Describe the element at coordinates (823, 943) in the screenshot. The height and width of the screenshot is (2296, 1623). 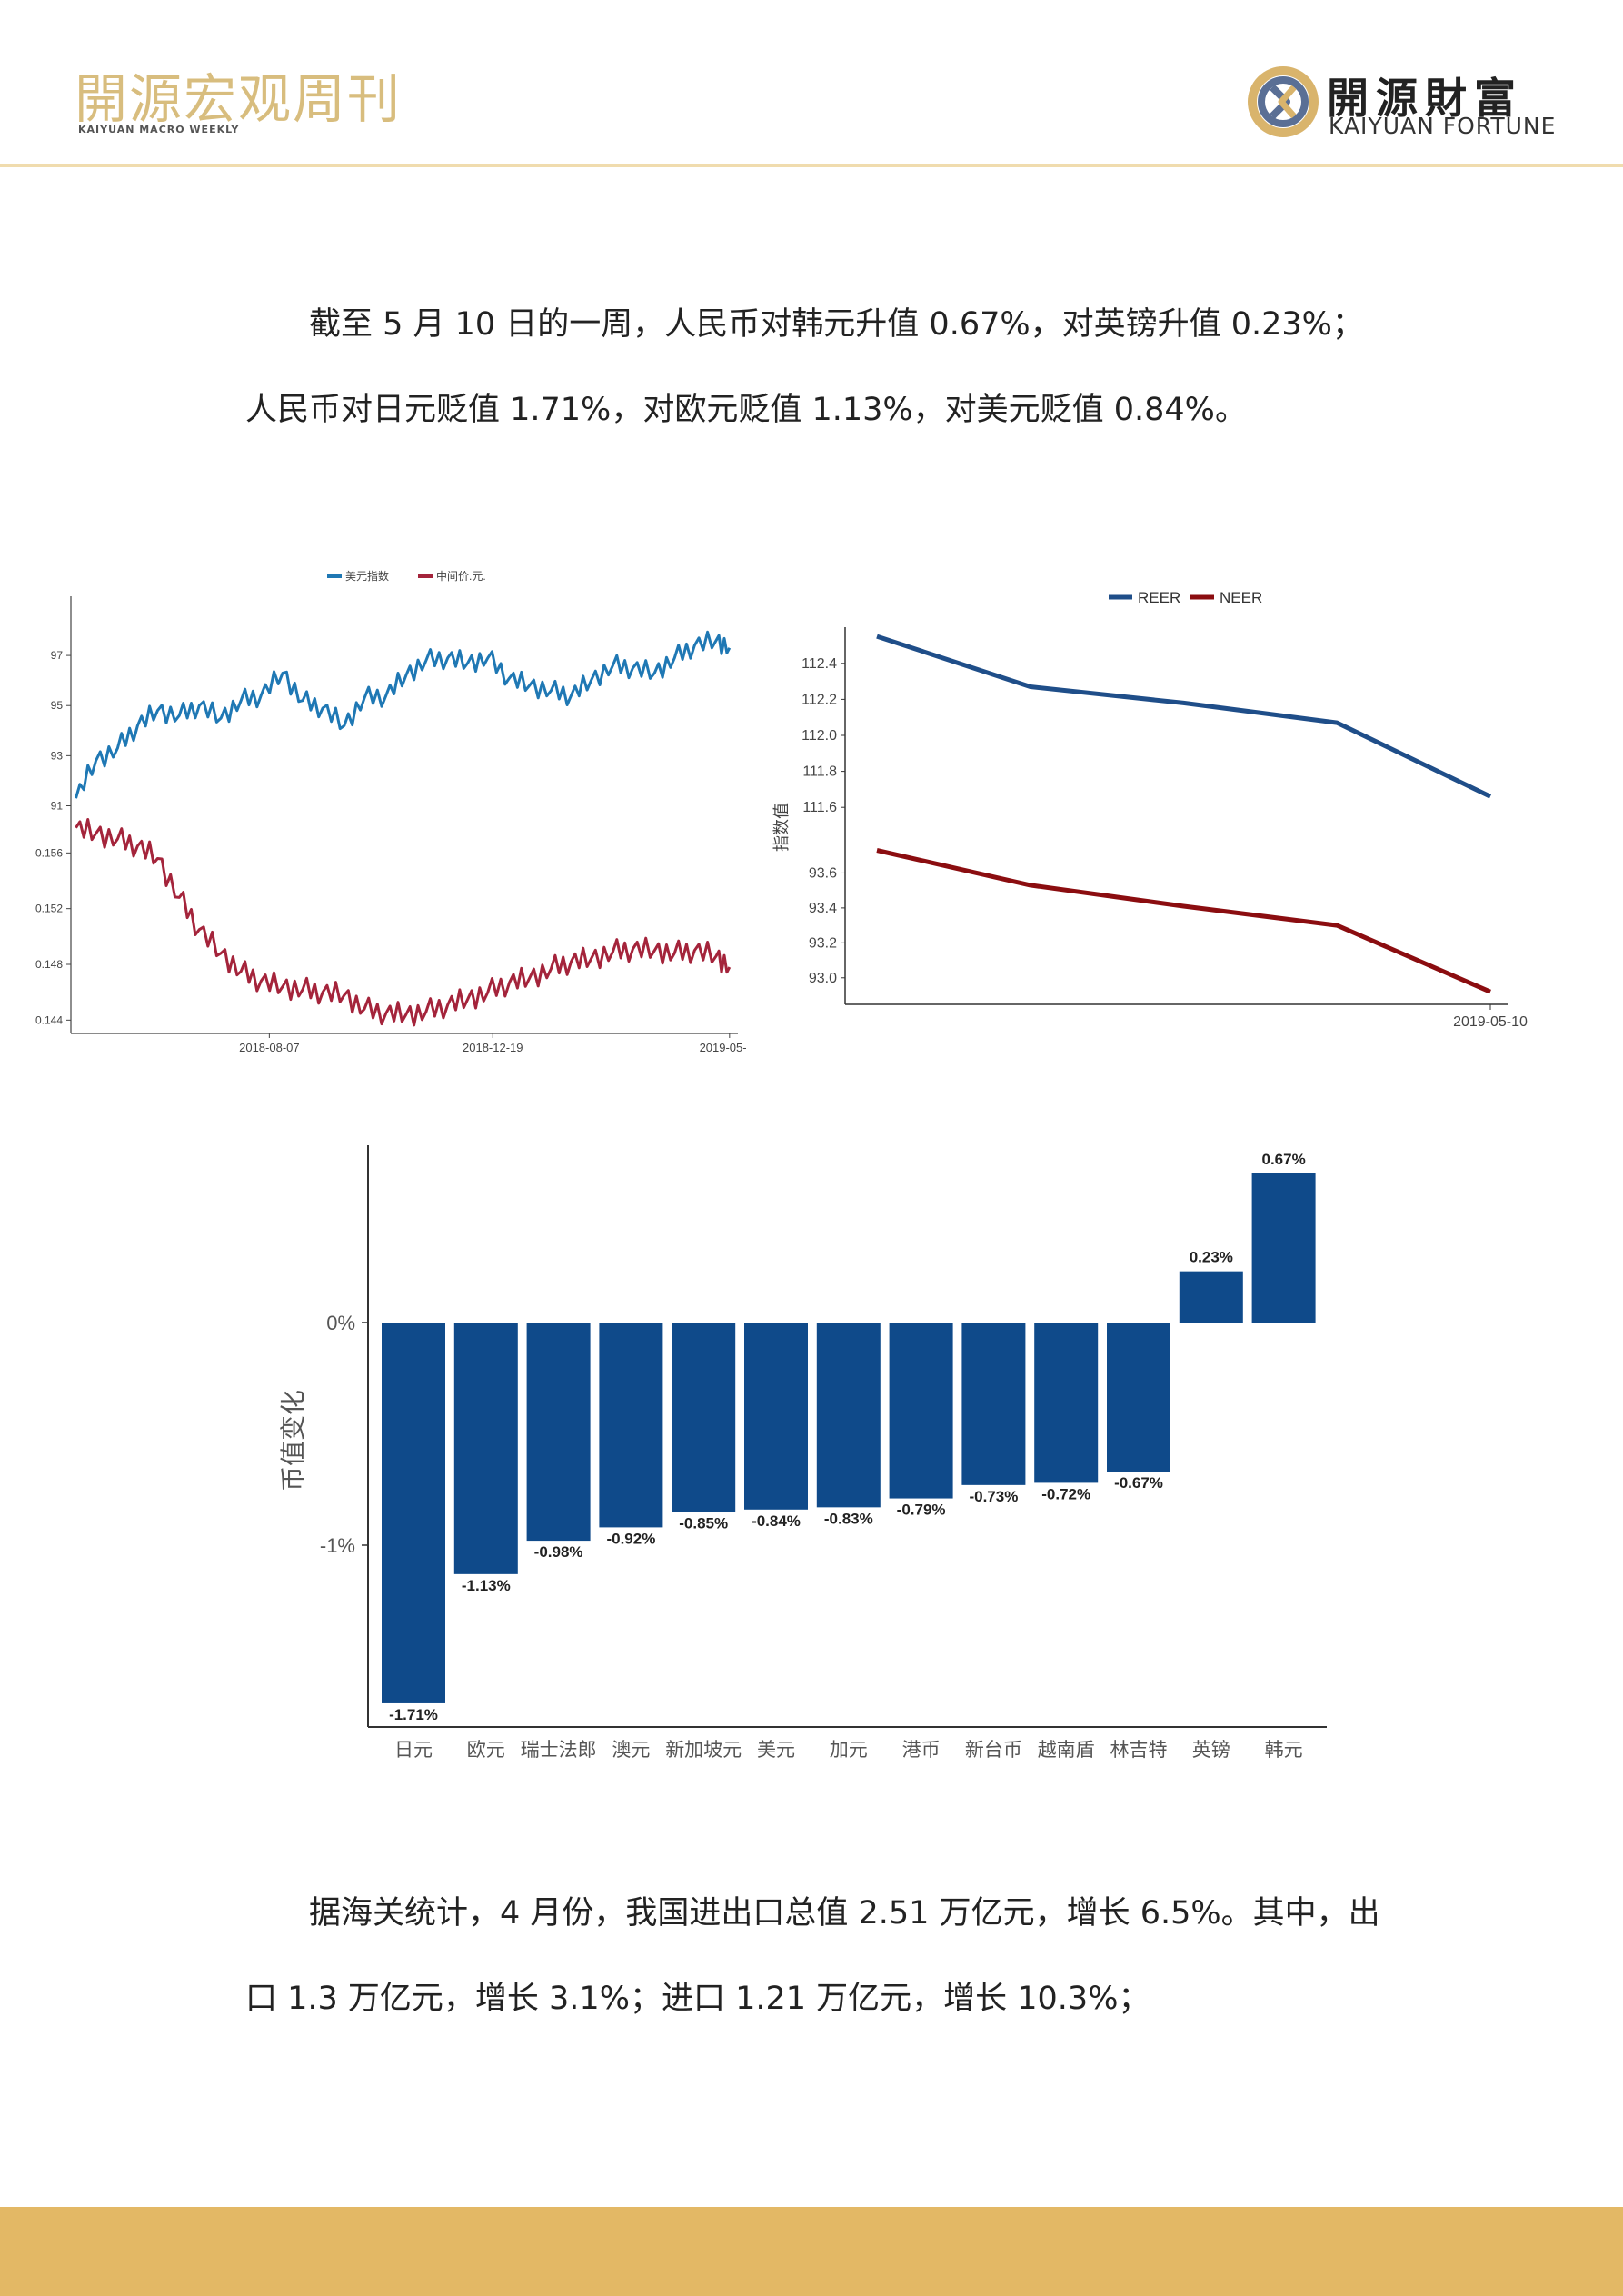
I see `y-tick-label: 93.2` at that location.